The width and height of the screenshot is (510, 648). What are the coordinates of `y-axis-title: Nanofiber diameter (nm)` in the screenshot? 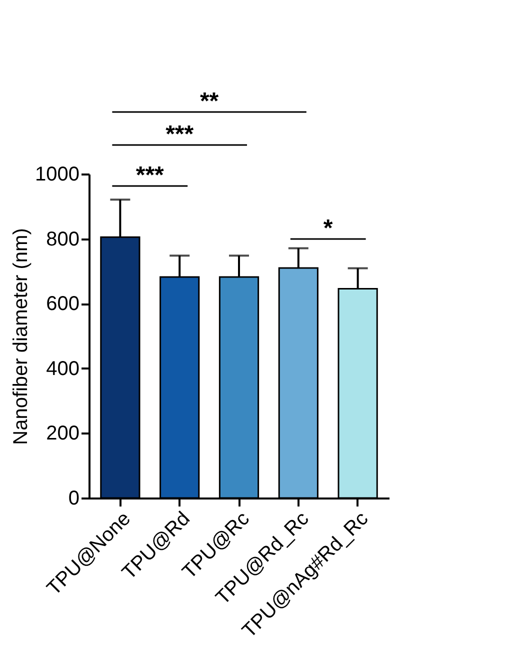 It's located at (21, 336).